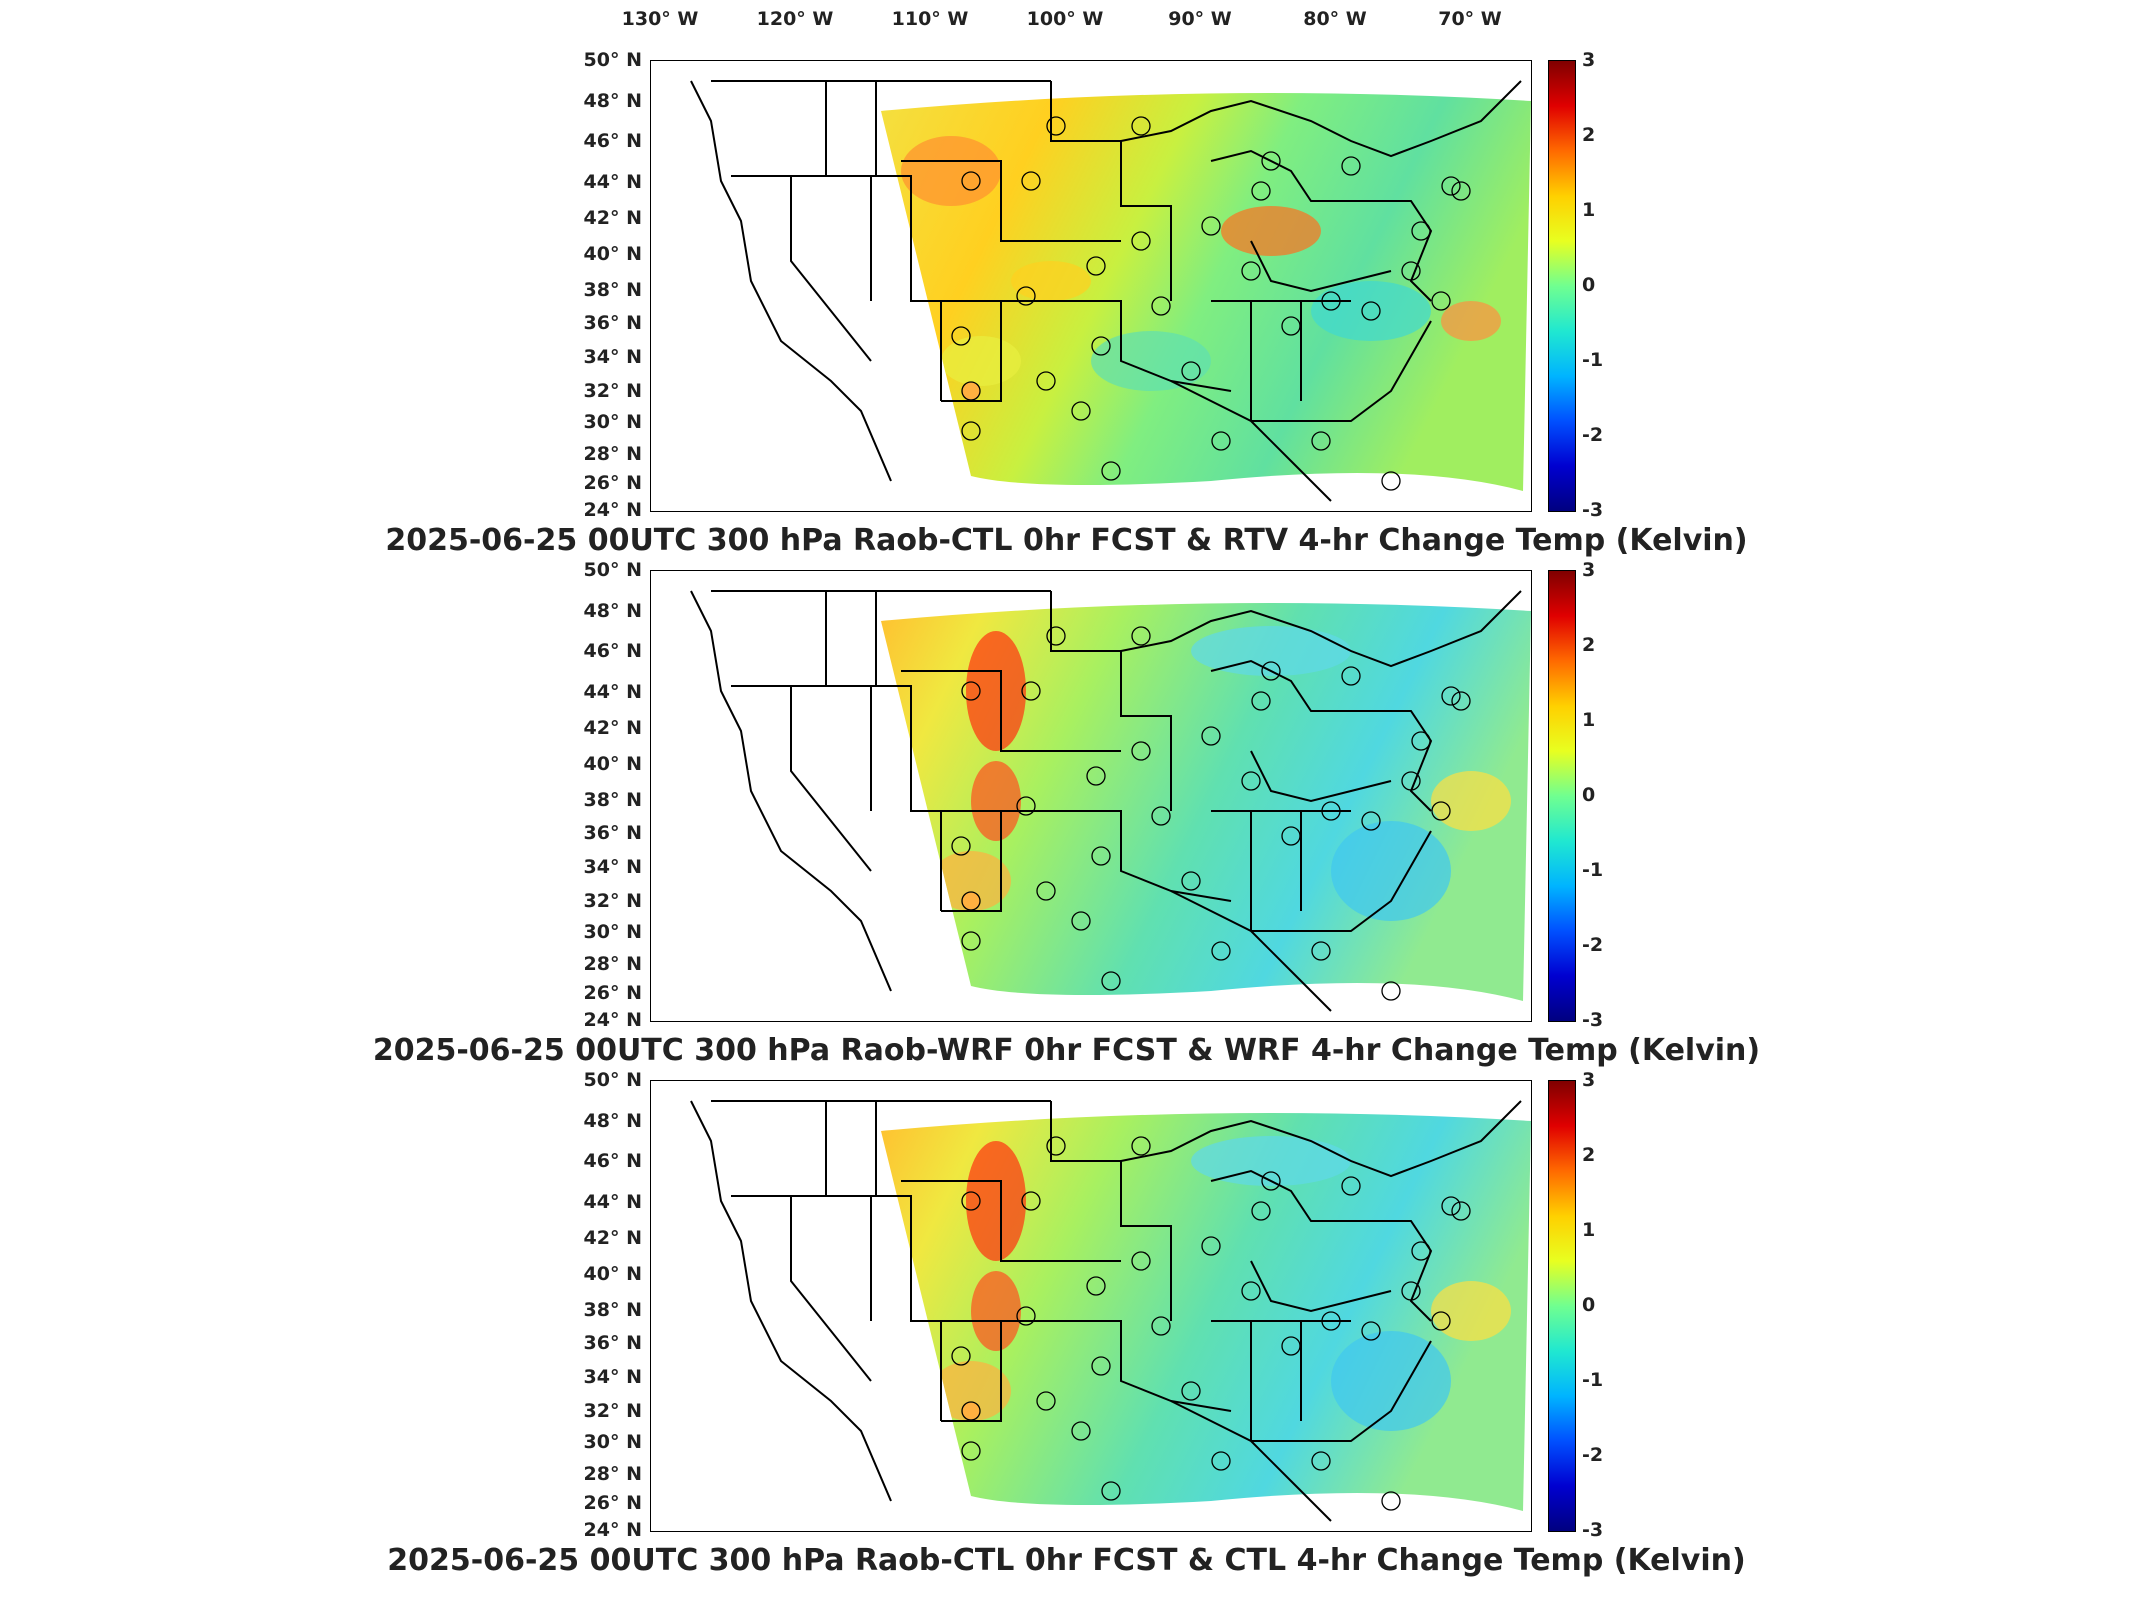 This screenshot has height=1600, width=2133. Describe the element at coordinates (612, 993) in the screenshot. I see `lat-label: 26° N` at that location.